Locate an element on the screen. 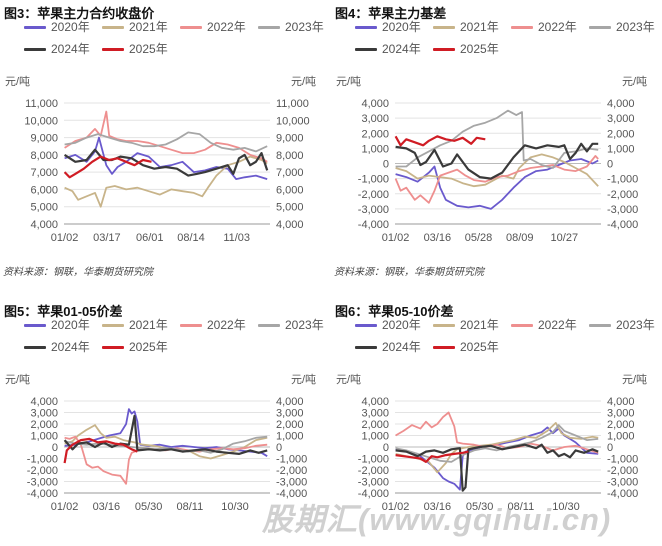 The image size is (662, 546). y-tick-label-left: 11,000 is located at coordinates (41, 104).